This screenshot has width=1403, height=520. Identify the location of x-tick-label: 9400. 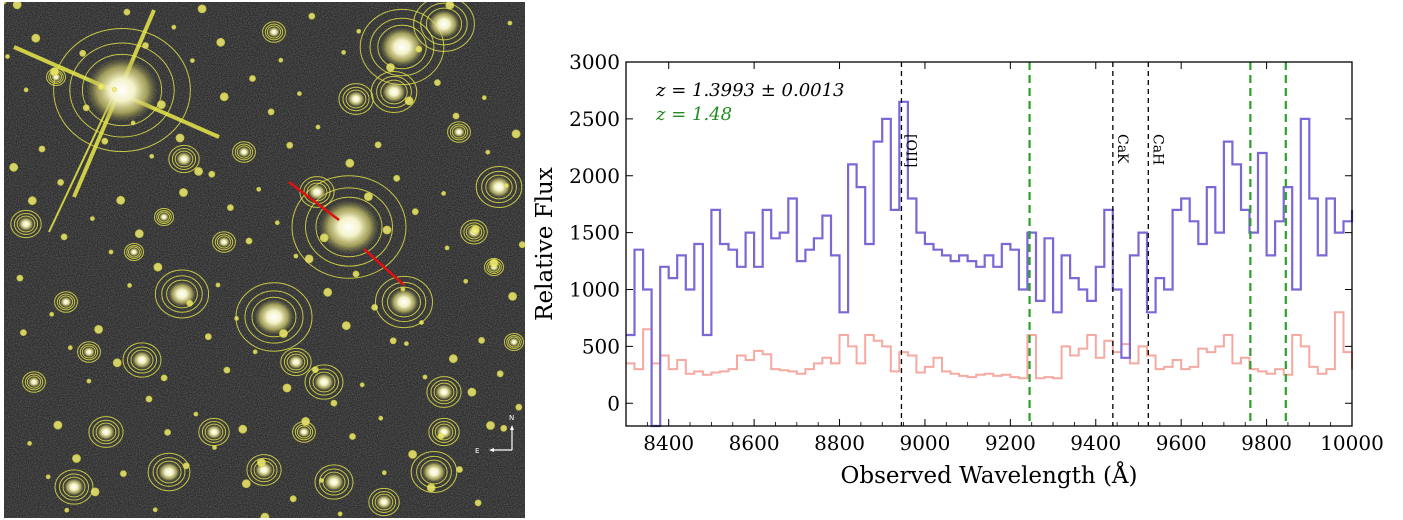
(1095, 443).